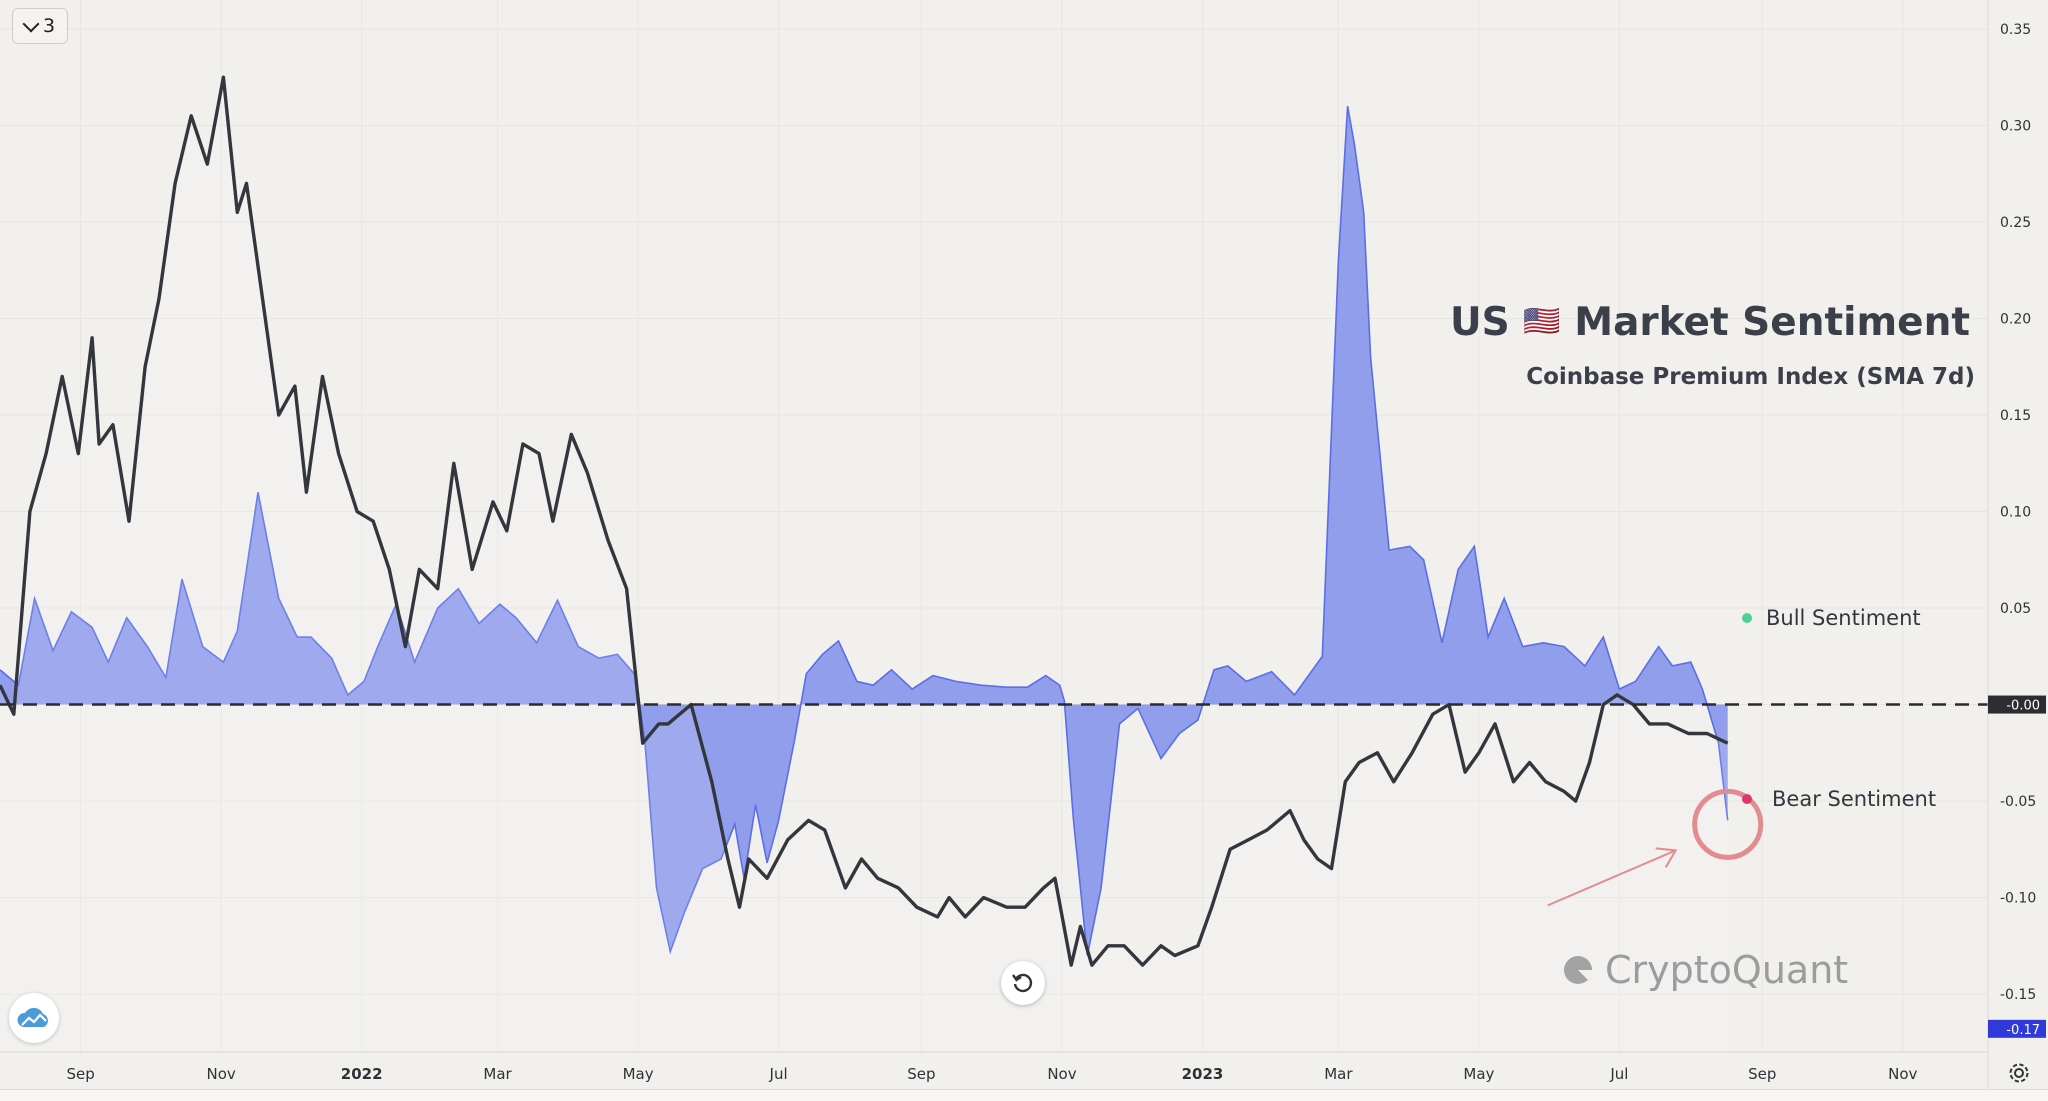 Image resolution: width=2048 pixels, height=1101 pixels. I want to click on series-count-button: 3, so click(40, 26).